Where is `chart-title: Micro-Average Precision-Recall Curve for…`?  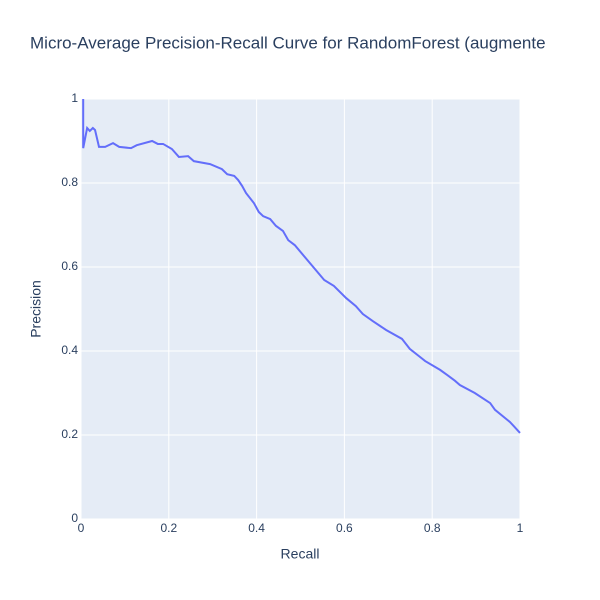 chart-title: Micro-Average Precision-Recall Curve for… is located at coordinates (288, 42).